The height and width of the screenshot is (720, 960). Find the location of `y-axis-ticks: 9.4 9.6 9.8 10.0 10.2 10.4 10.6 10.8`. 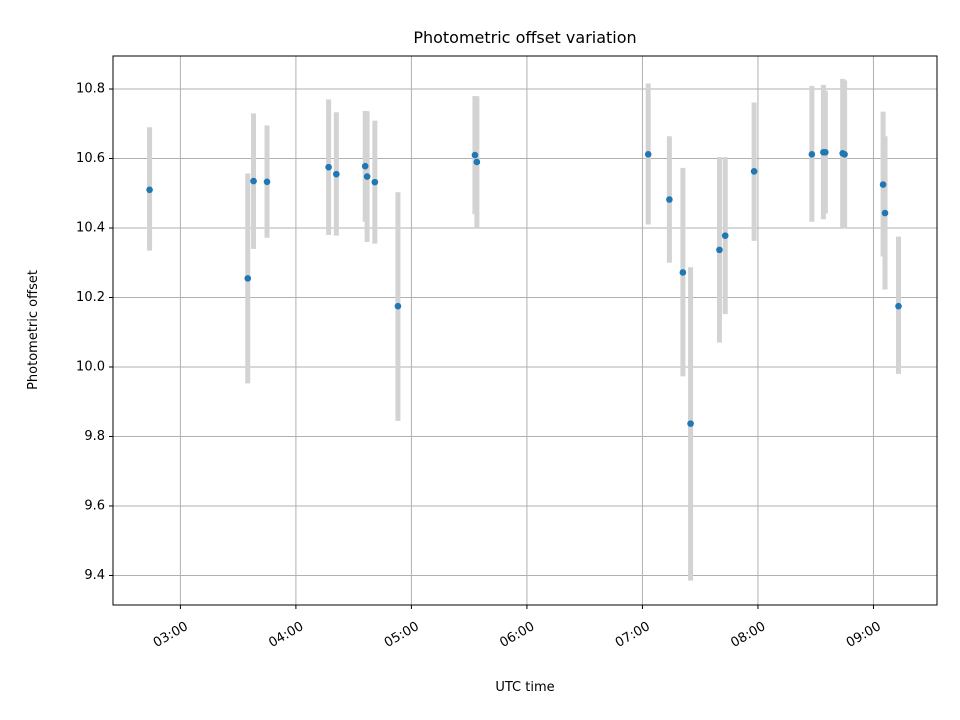

y-axis-ticks: 9.4 9.6 9.8 10.0 10.2 10.4 10.6 10.8 is located at coordinates (94, 332).